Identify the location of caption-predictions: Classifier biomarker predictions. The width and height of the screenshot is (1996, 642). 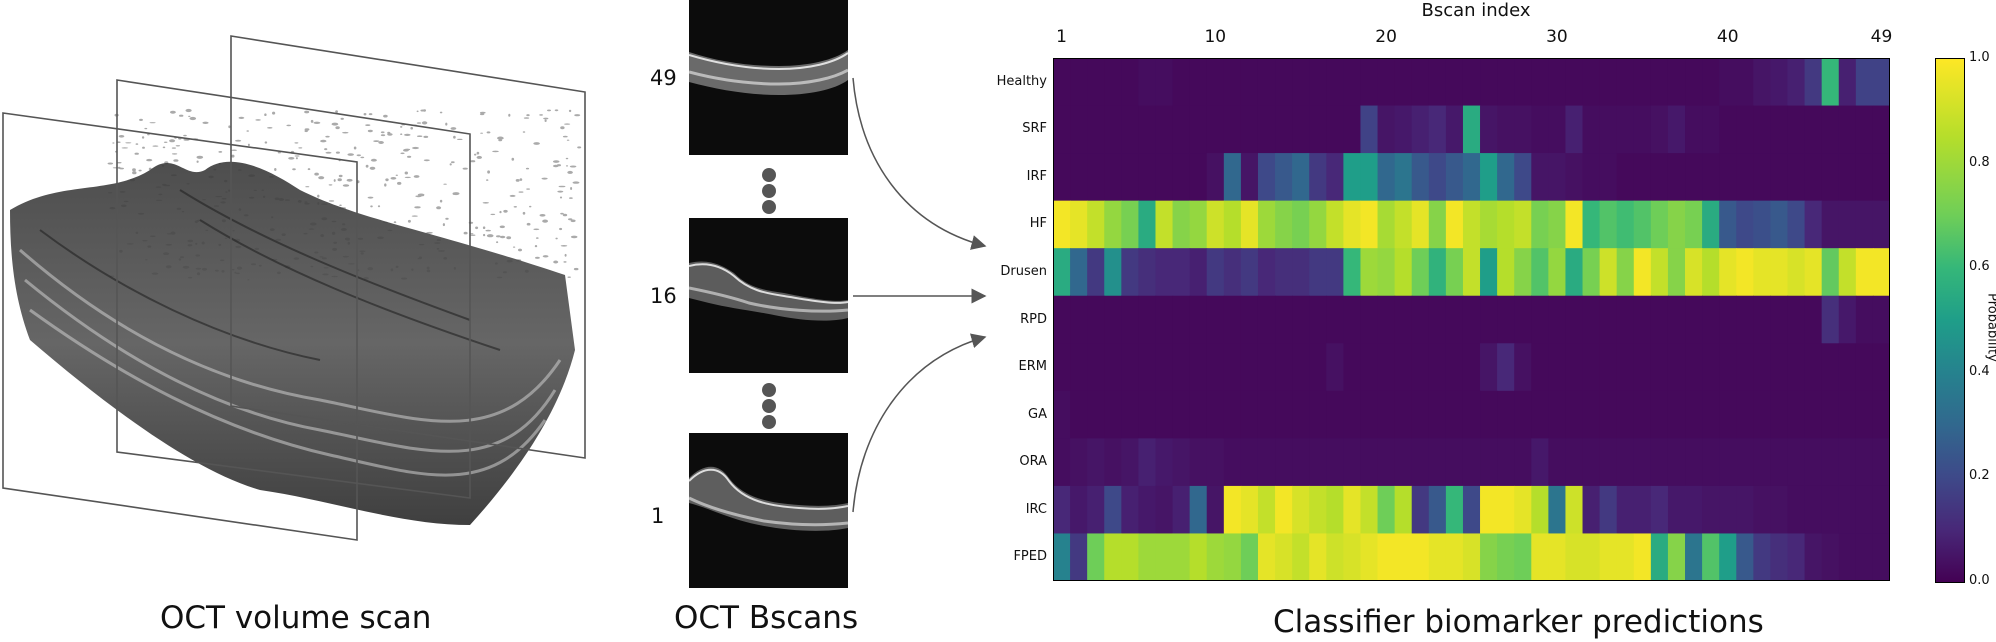
(1518, 622).